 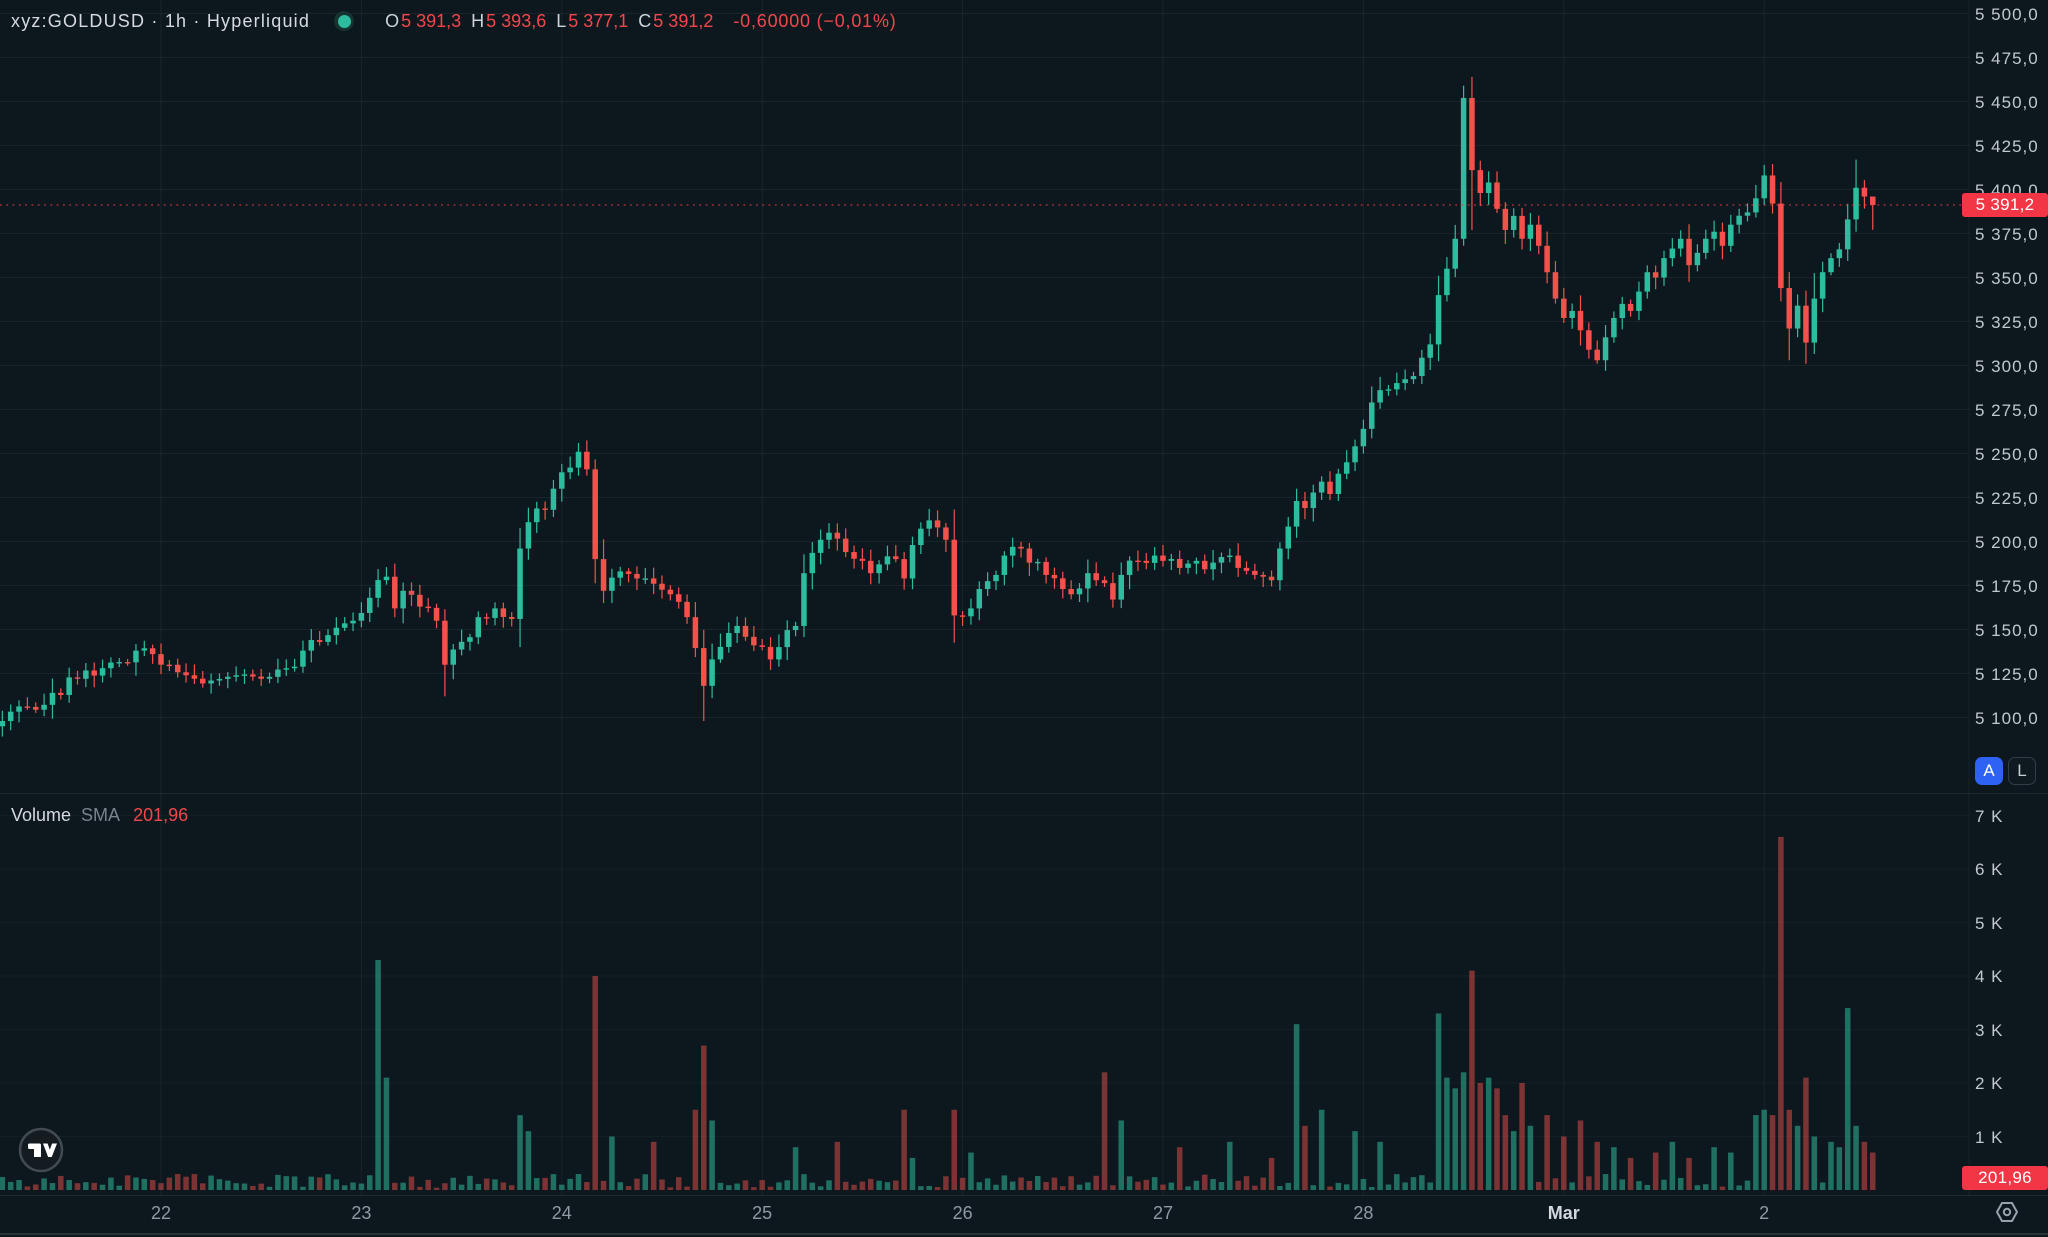 I want to click on current-price-label: 5 391,2, so click(x=2005, y=205).